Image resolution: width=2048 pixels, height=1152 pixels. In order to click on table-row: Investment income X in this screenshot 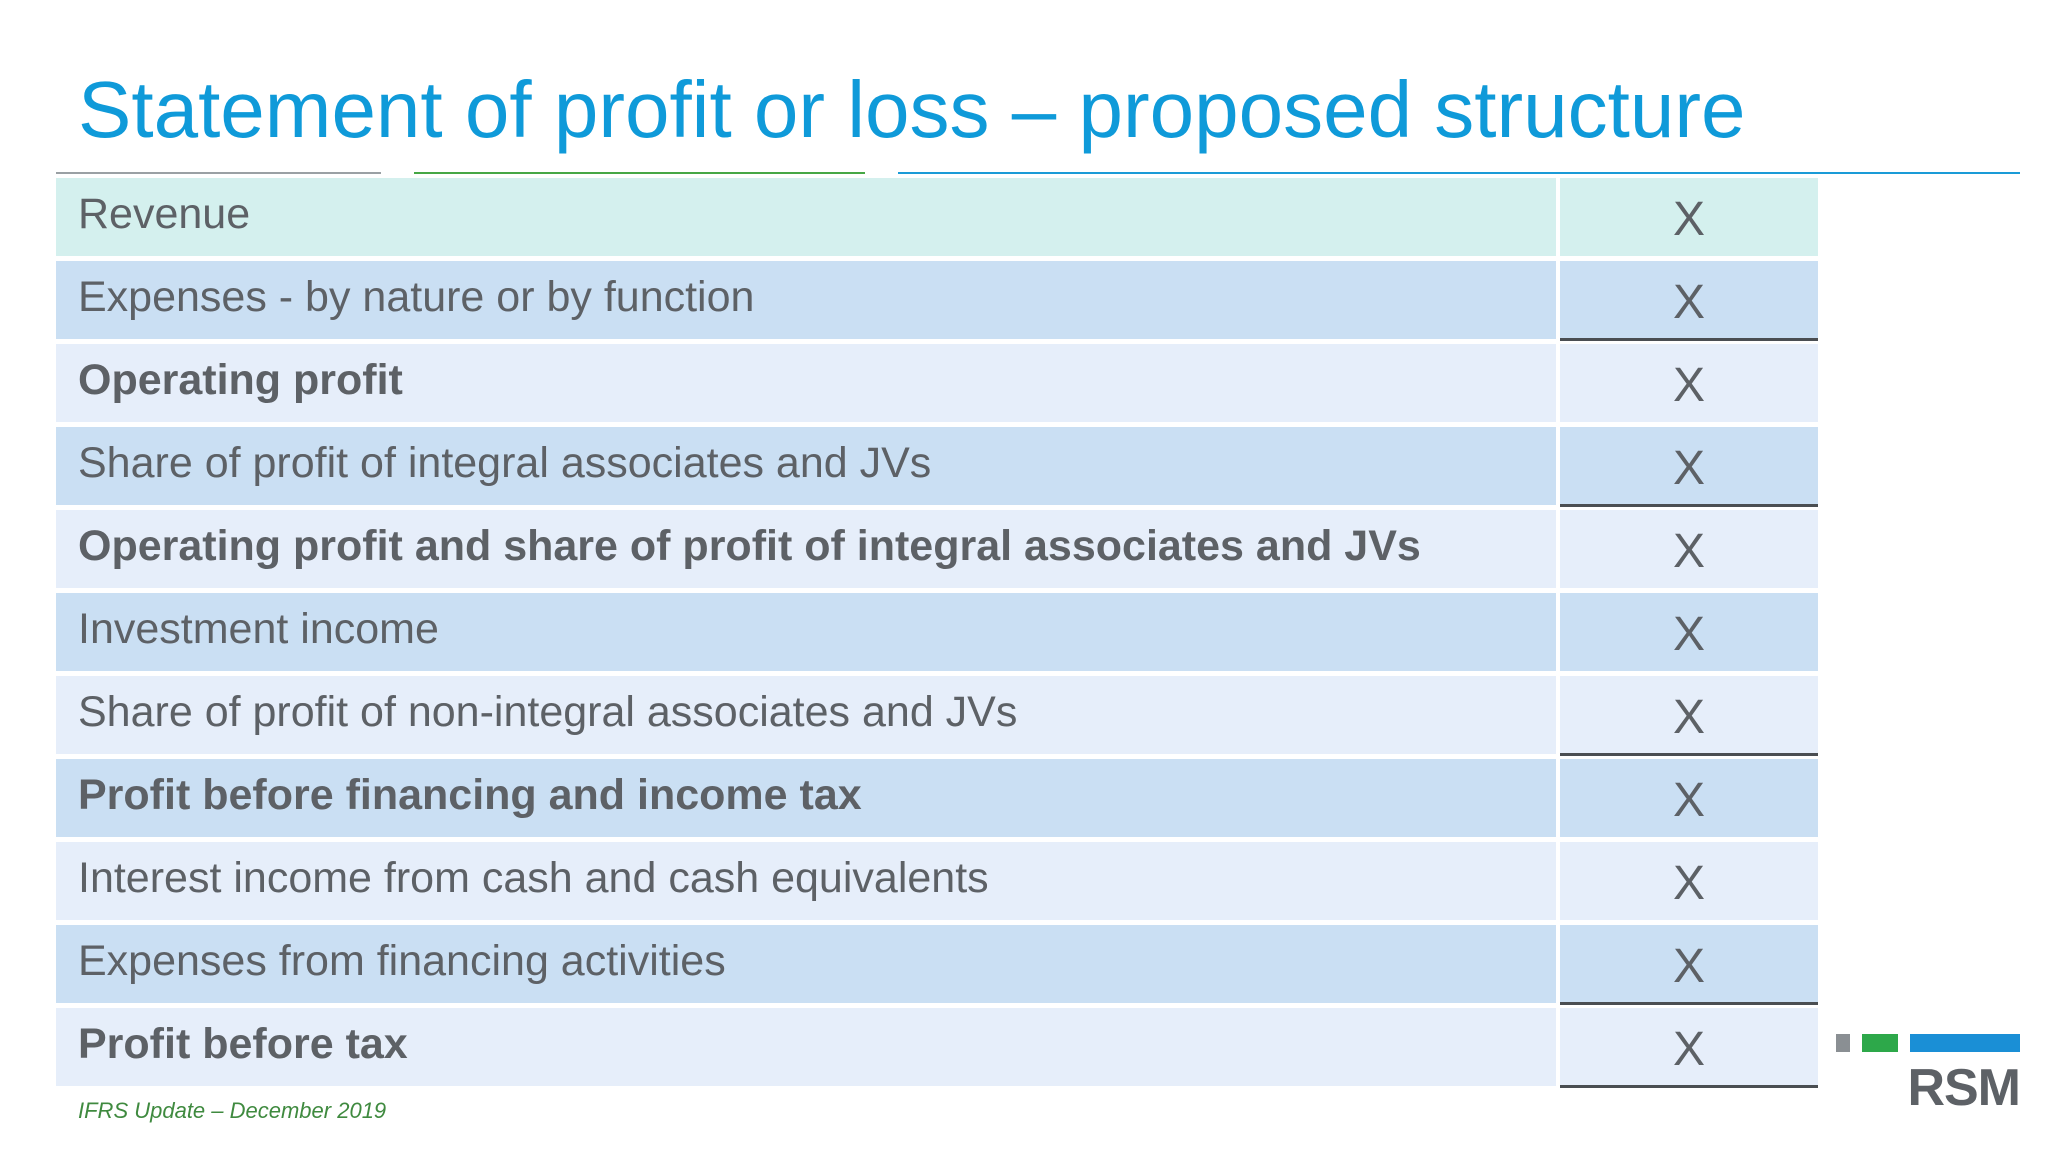, I will do `click(937, 632)`.